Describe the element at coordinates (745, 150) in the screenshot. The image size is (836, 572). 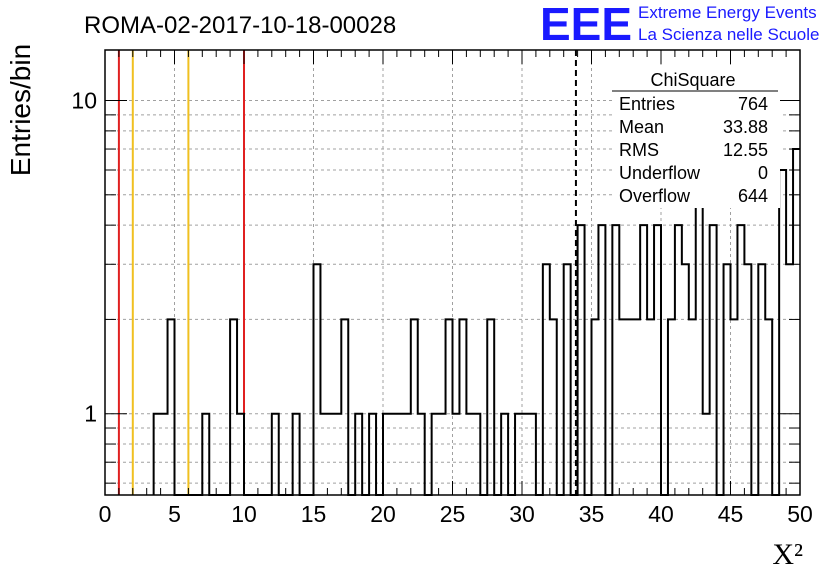
I see `stats-value: 12.55` at that location.